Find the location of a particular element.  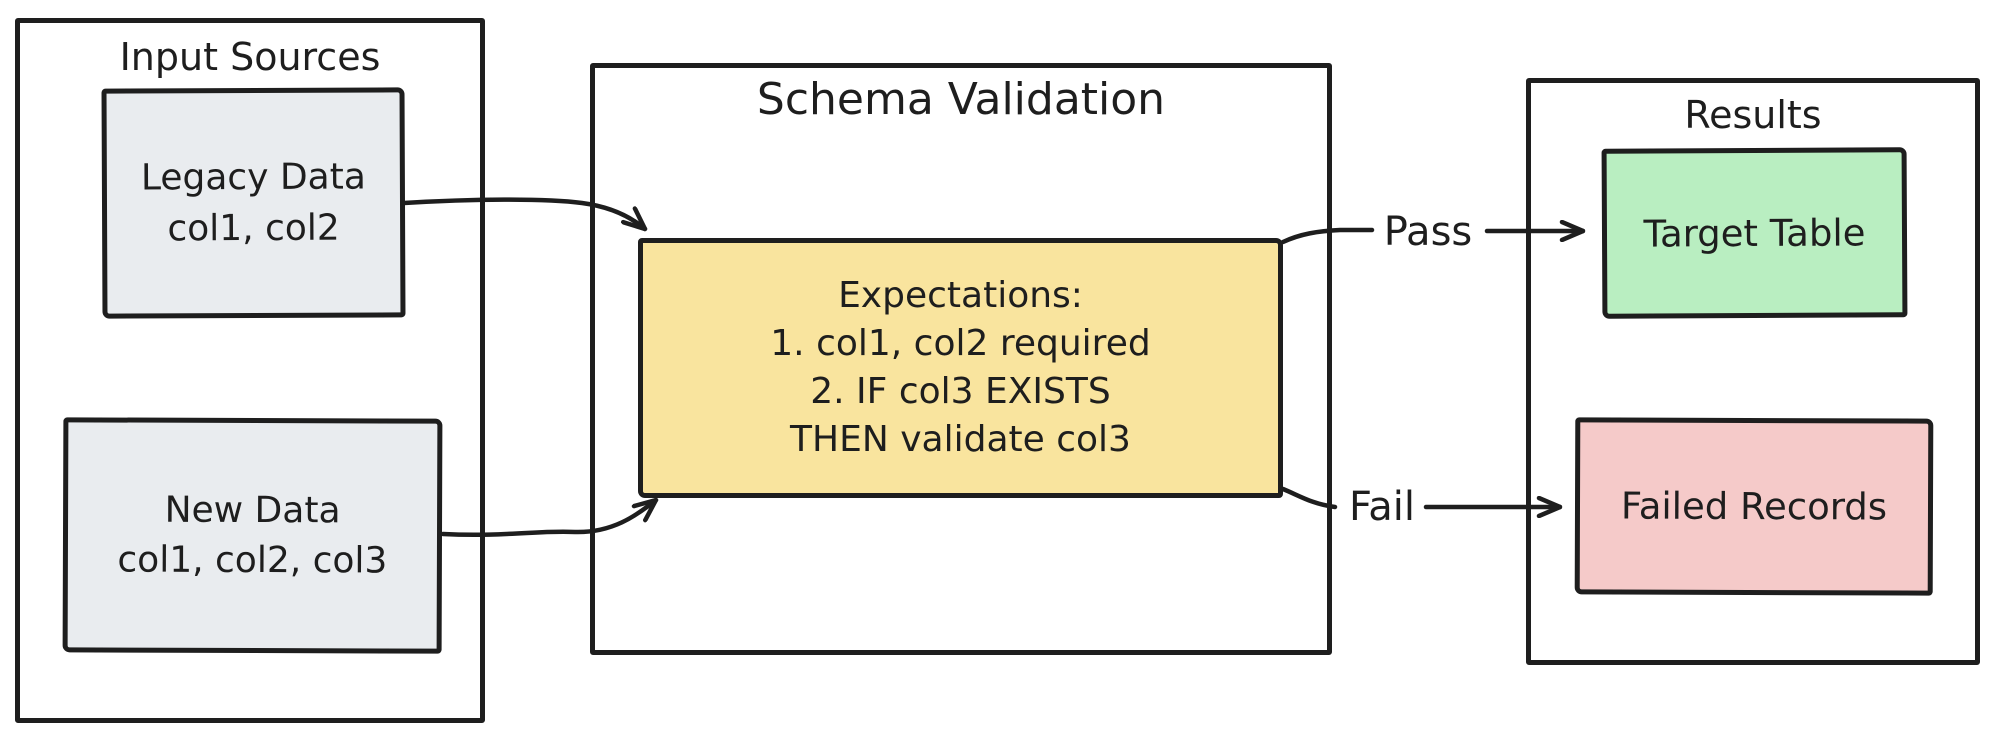

target-table-label: Target Table is located at coordinates (1754, 233).